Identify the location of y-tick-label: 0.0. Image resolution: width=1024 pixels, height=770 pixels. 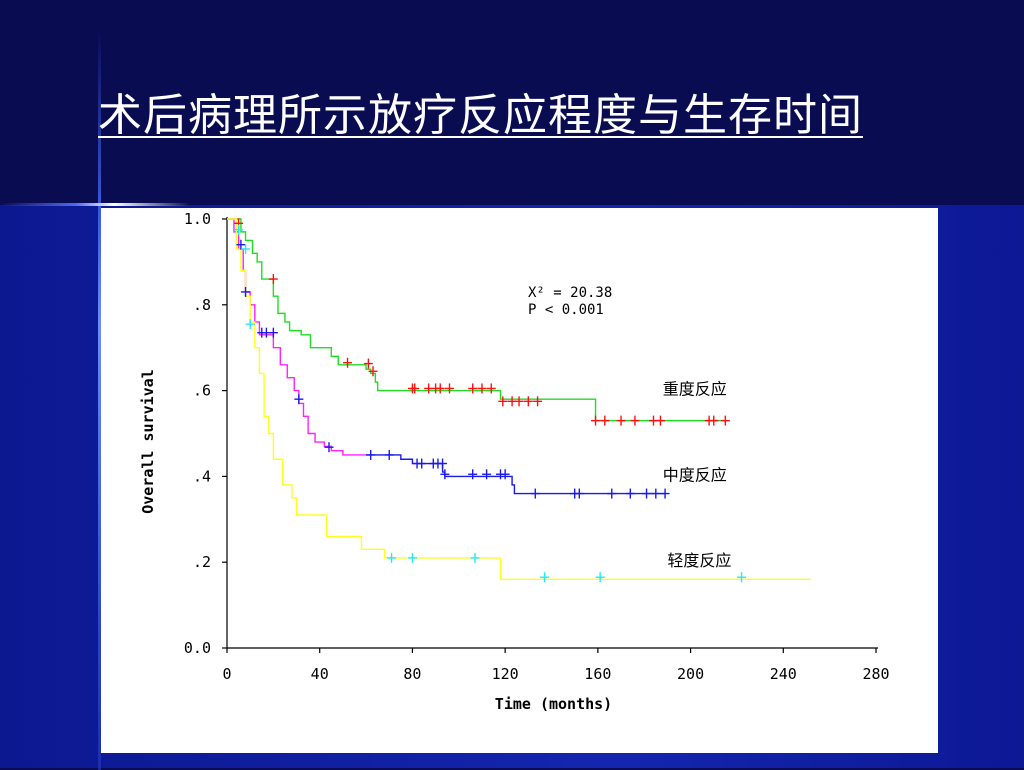
(197, 648).